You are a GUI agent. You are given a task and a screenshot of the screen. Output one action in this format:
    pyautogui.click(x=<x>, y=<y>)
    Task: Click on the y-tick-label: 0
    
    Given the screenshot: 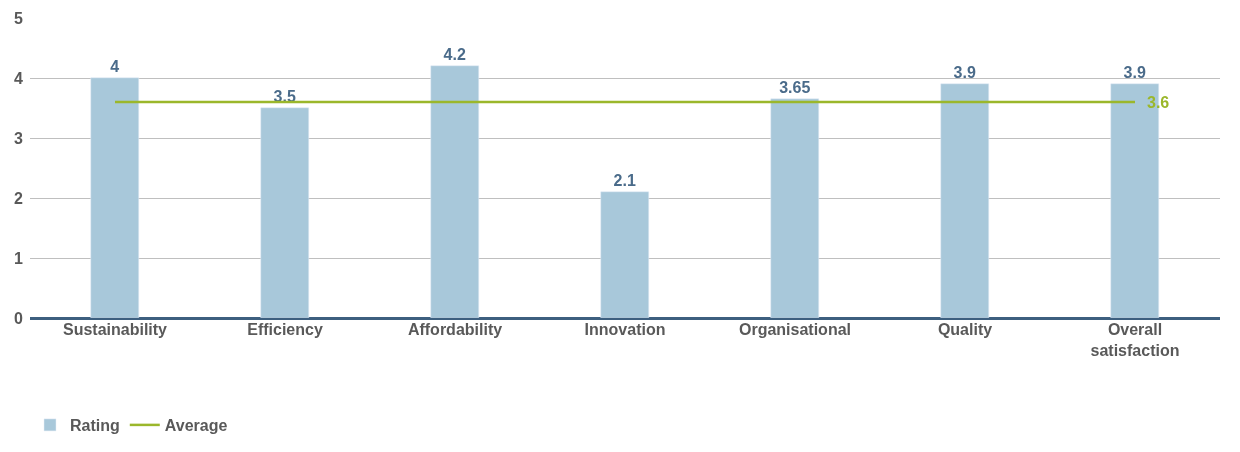 What is the action you would take?
    pyautogui.click(x=19, y=318)
    